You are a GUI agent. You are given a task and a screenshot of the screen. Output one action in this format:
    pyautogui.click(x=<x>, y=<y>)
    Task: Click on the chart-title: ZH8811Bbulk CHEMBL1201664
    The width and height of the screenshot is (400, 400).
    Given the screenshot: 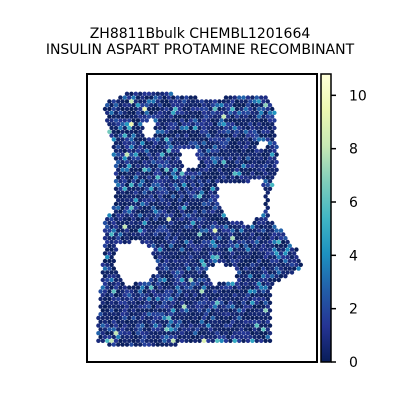 What is the action you would take?
    pyautogui.click(x=200, y=34)
    